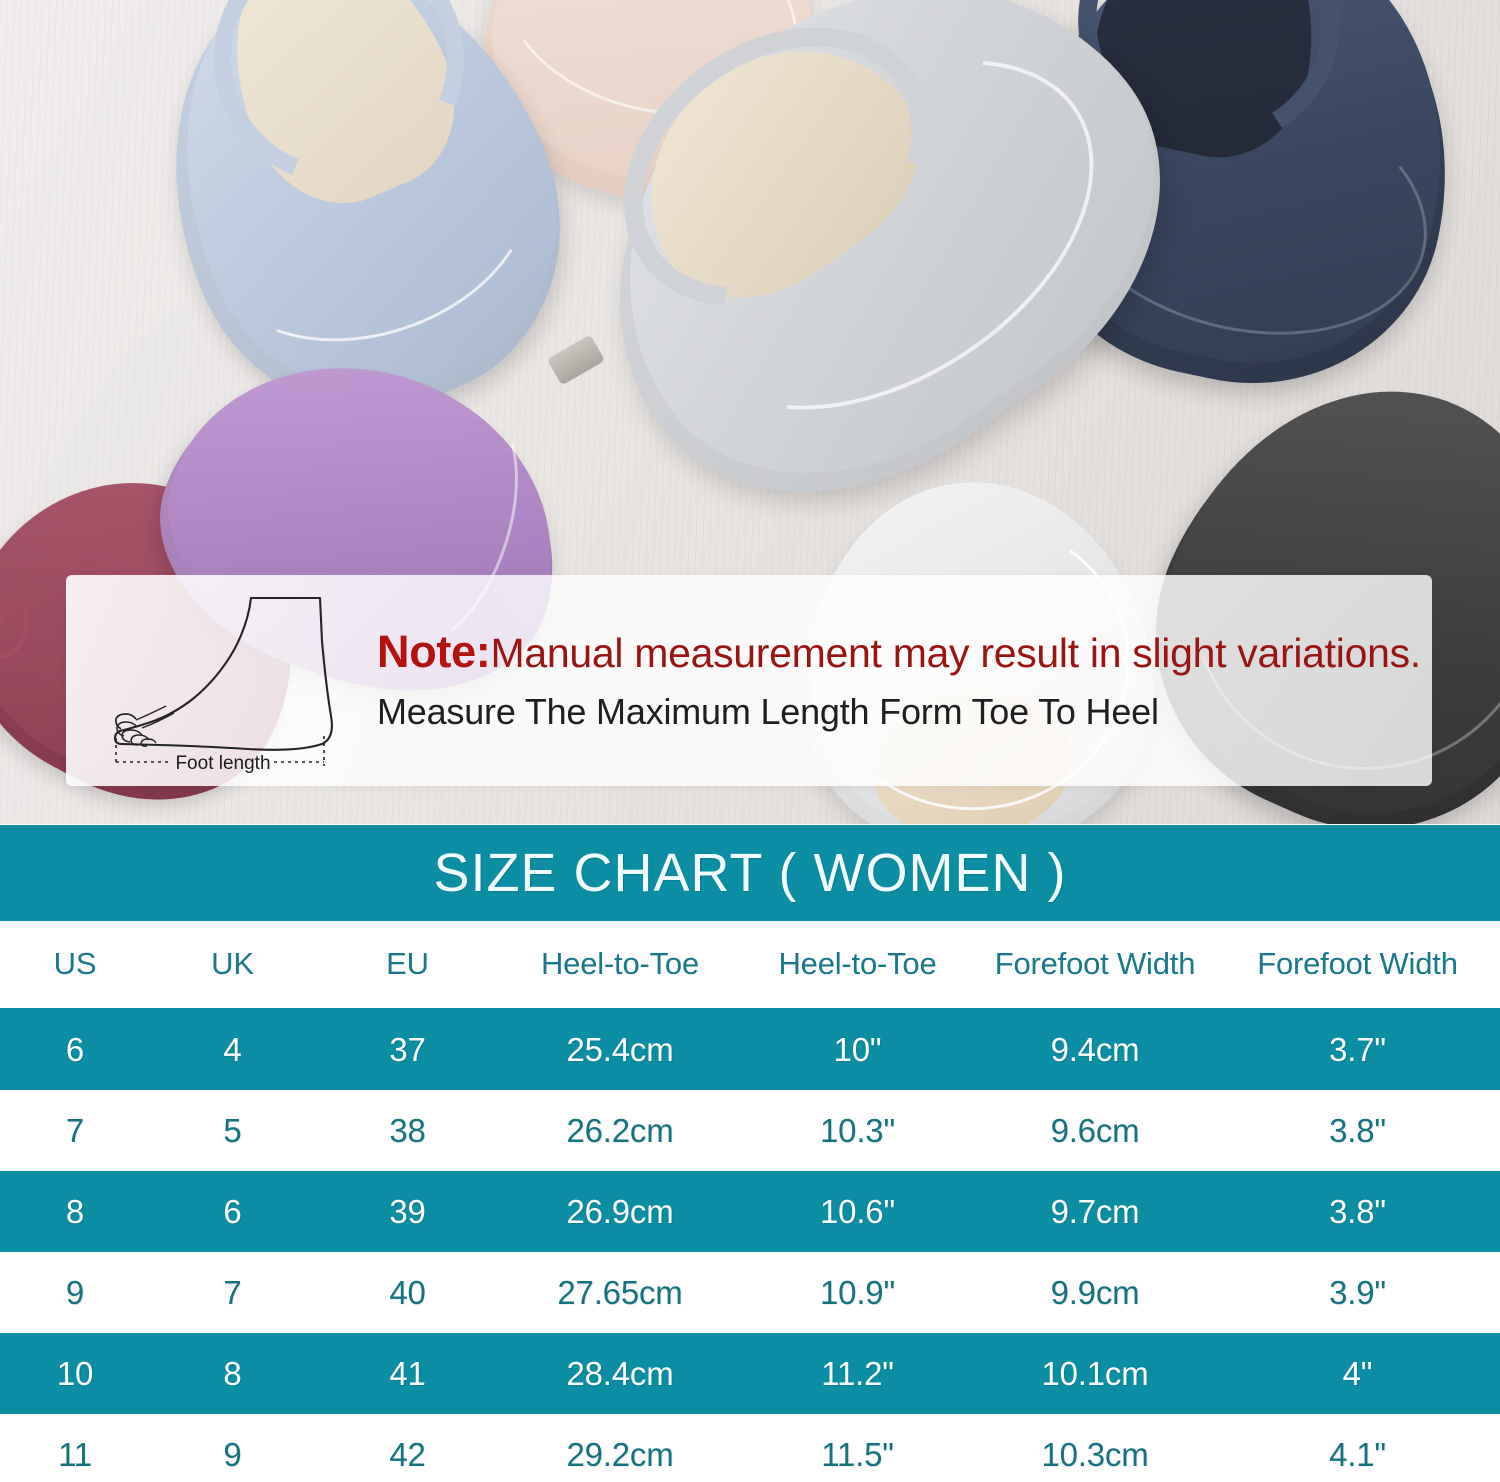 The width and height of the screenshot is (1500, 1482). I want to click on column-header-forefoot-width-cm: Forefoot Width, so click(1095, 966).